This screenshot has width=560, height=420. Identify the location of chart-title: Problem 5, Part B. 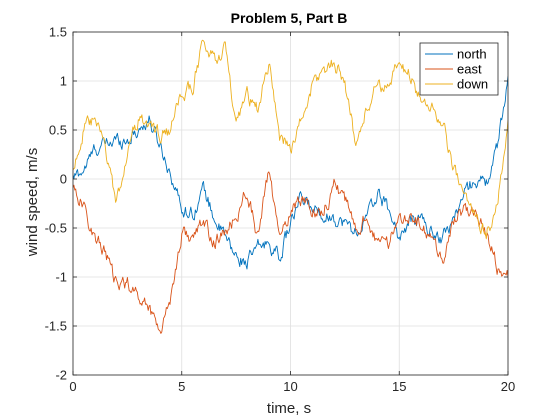
(289, 18).